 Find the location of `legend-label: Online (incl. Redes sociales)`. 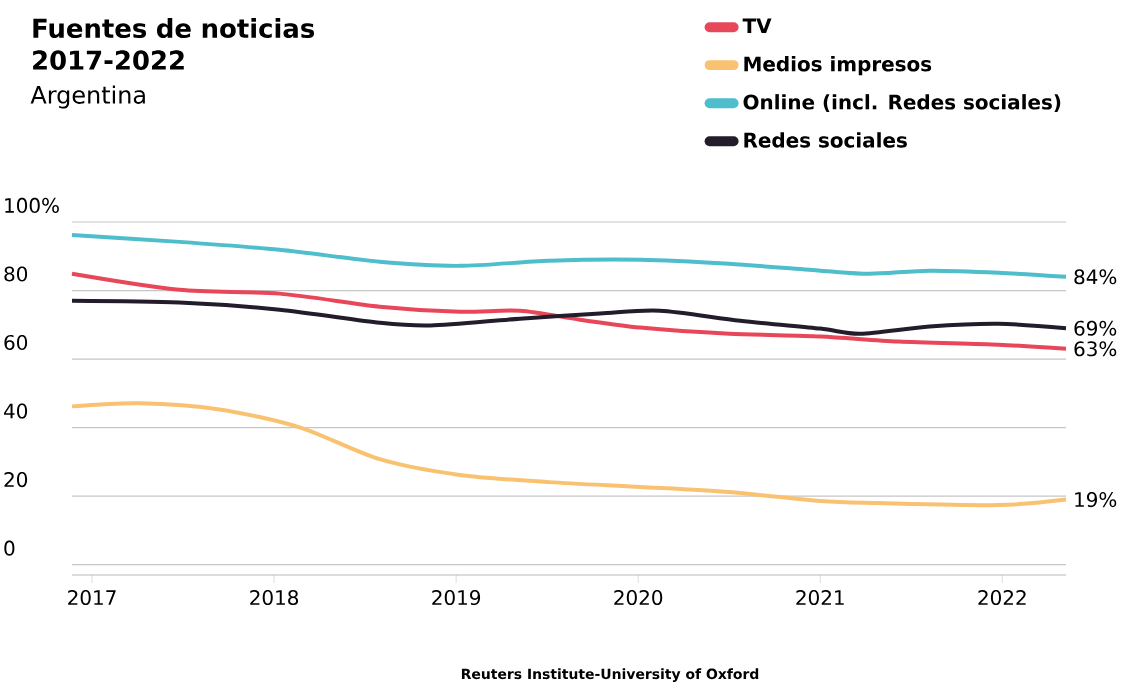

legend-label: Online (incl. Redes sociales) is located at coordinates (902, 103).